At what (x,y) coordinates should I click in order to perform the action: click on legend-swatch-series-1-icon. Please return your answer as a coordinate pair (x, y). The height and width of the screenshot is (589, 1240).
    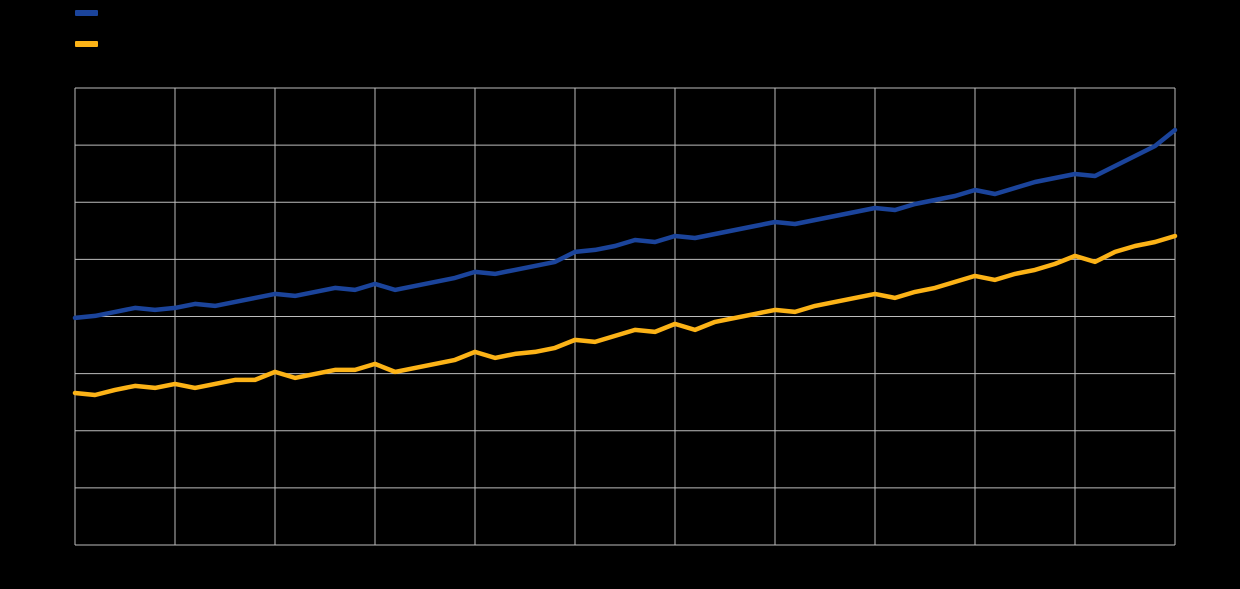
    Looking at the image, I should click on (86, 13).